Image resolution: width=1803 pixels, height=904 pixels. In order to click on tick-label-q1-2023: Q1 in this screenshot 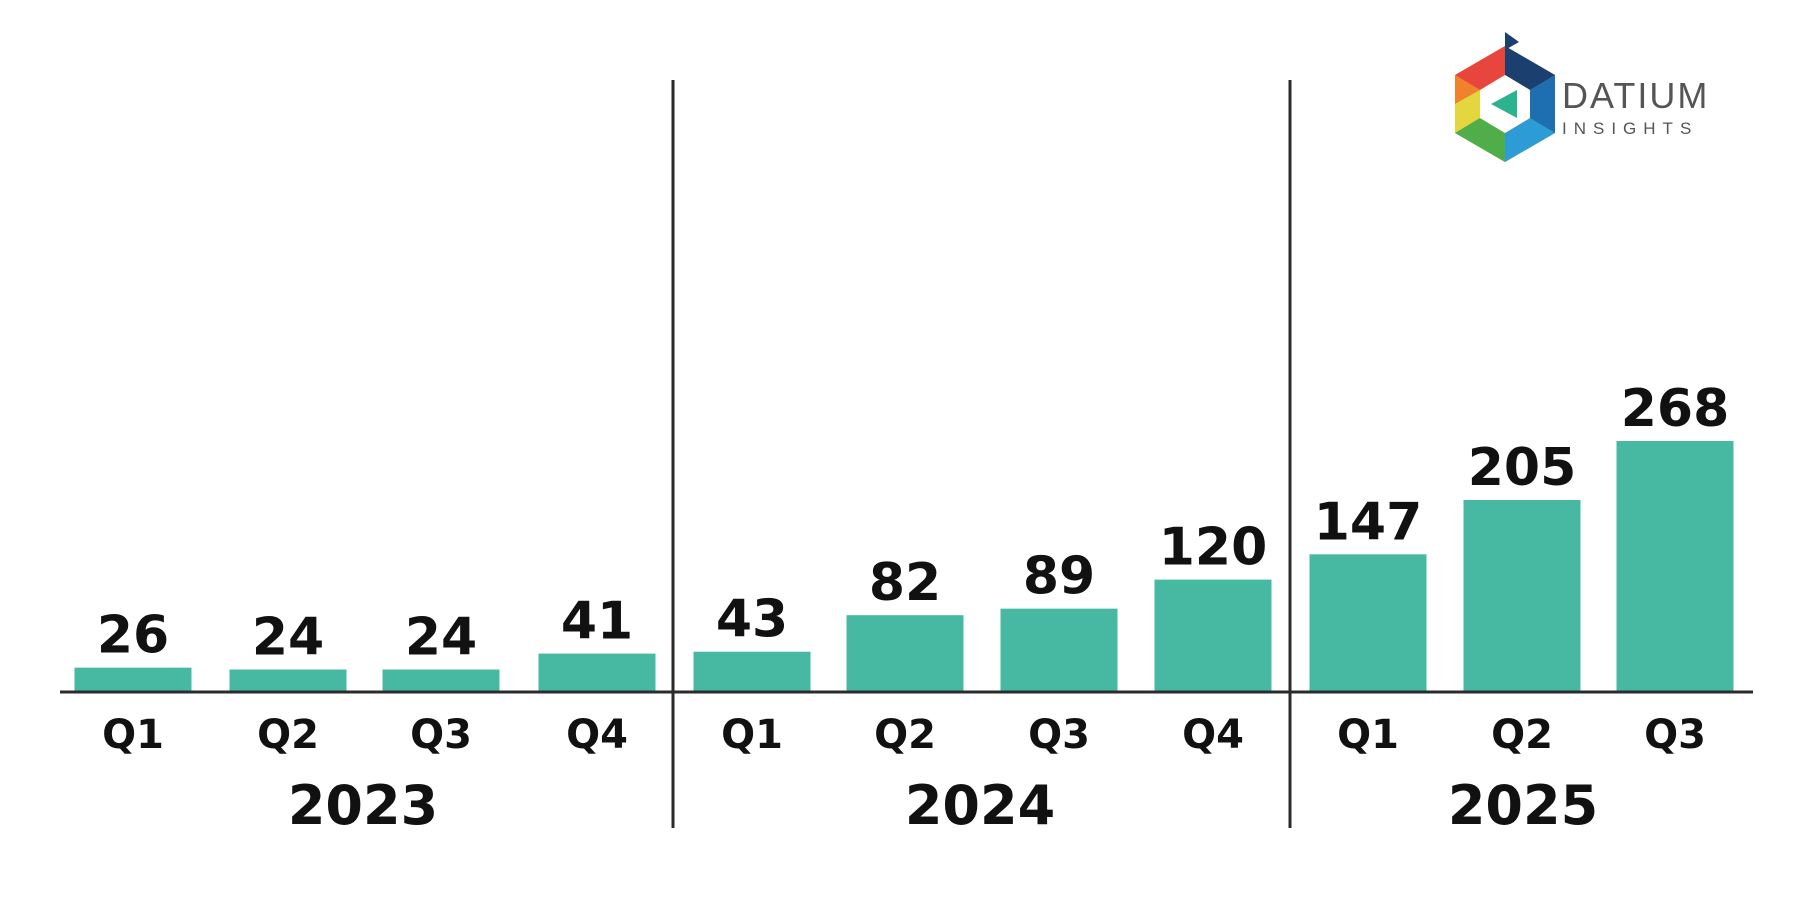, I will do `click(133, 735)`.